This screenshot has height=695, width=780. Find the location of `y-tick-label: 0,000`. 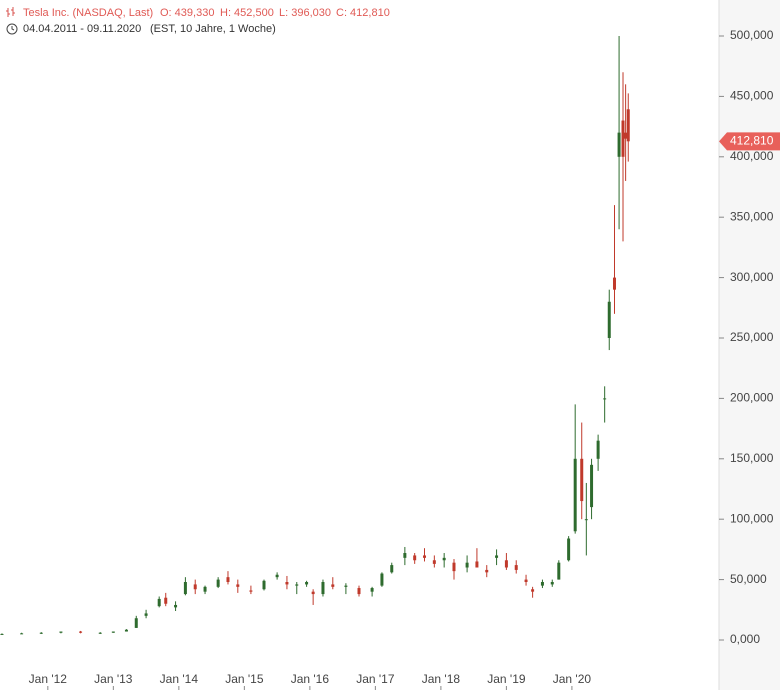

y-tick-label: 0,000 is located at coordinates (745, 639).